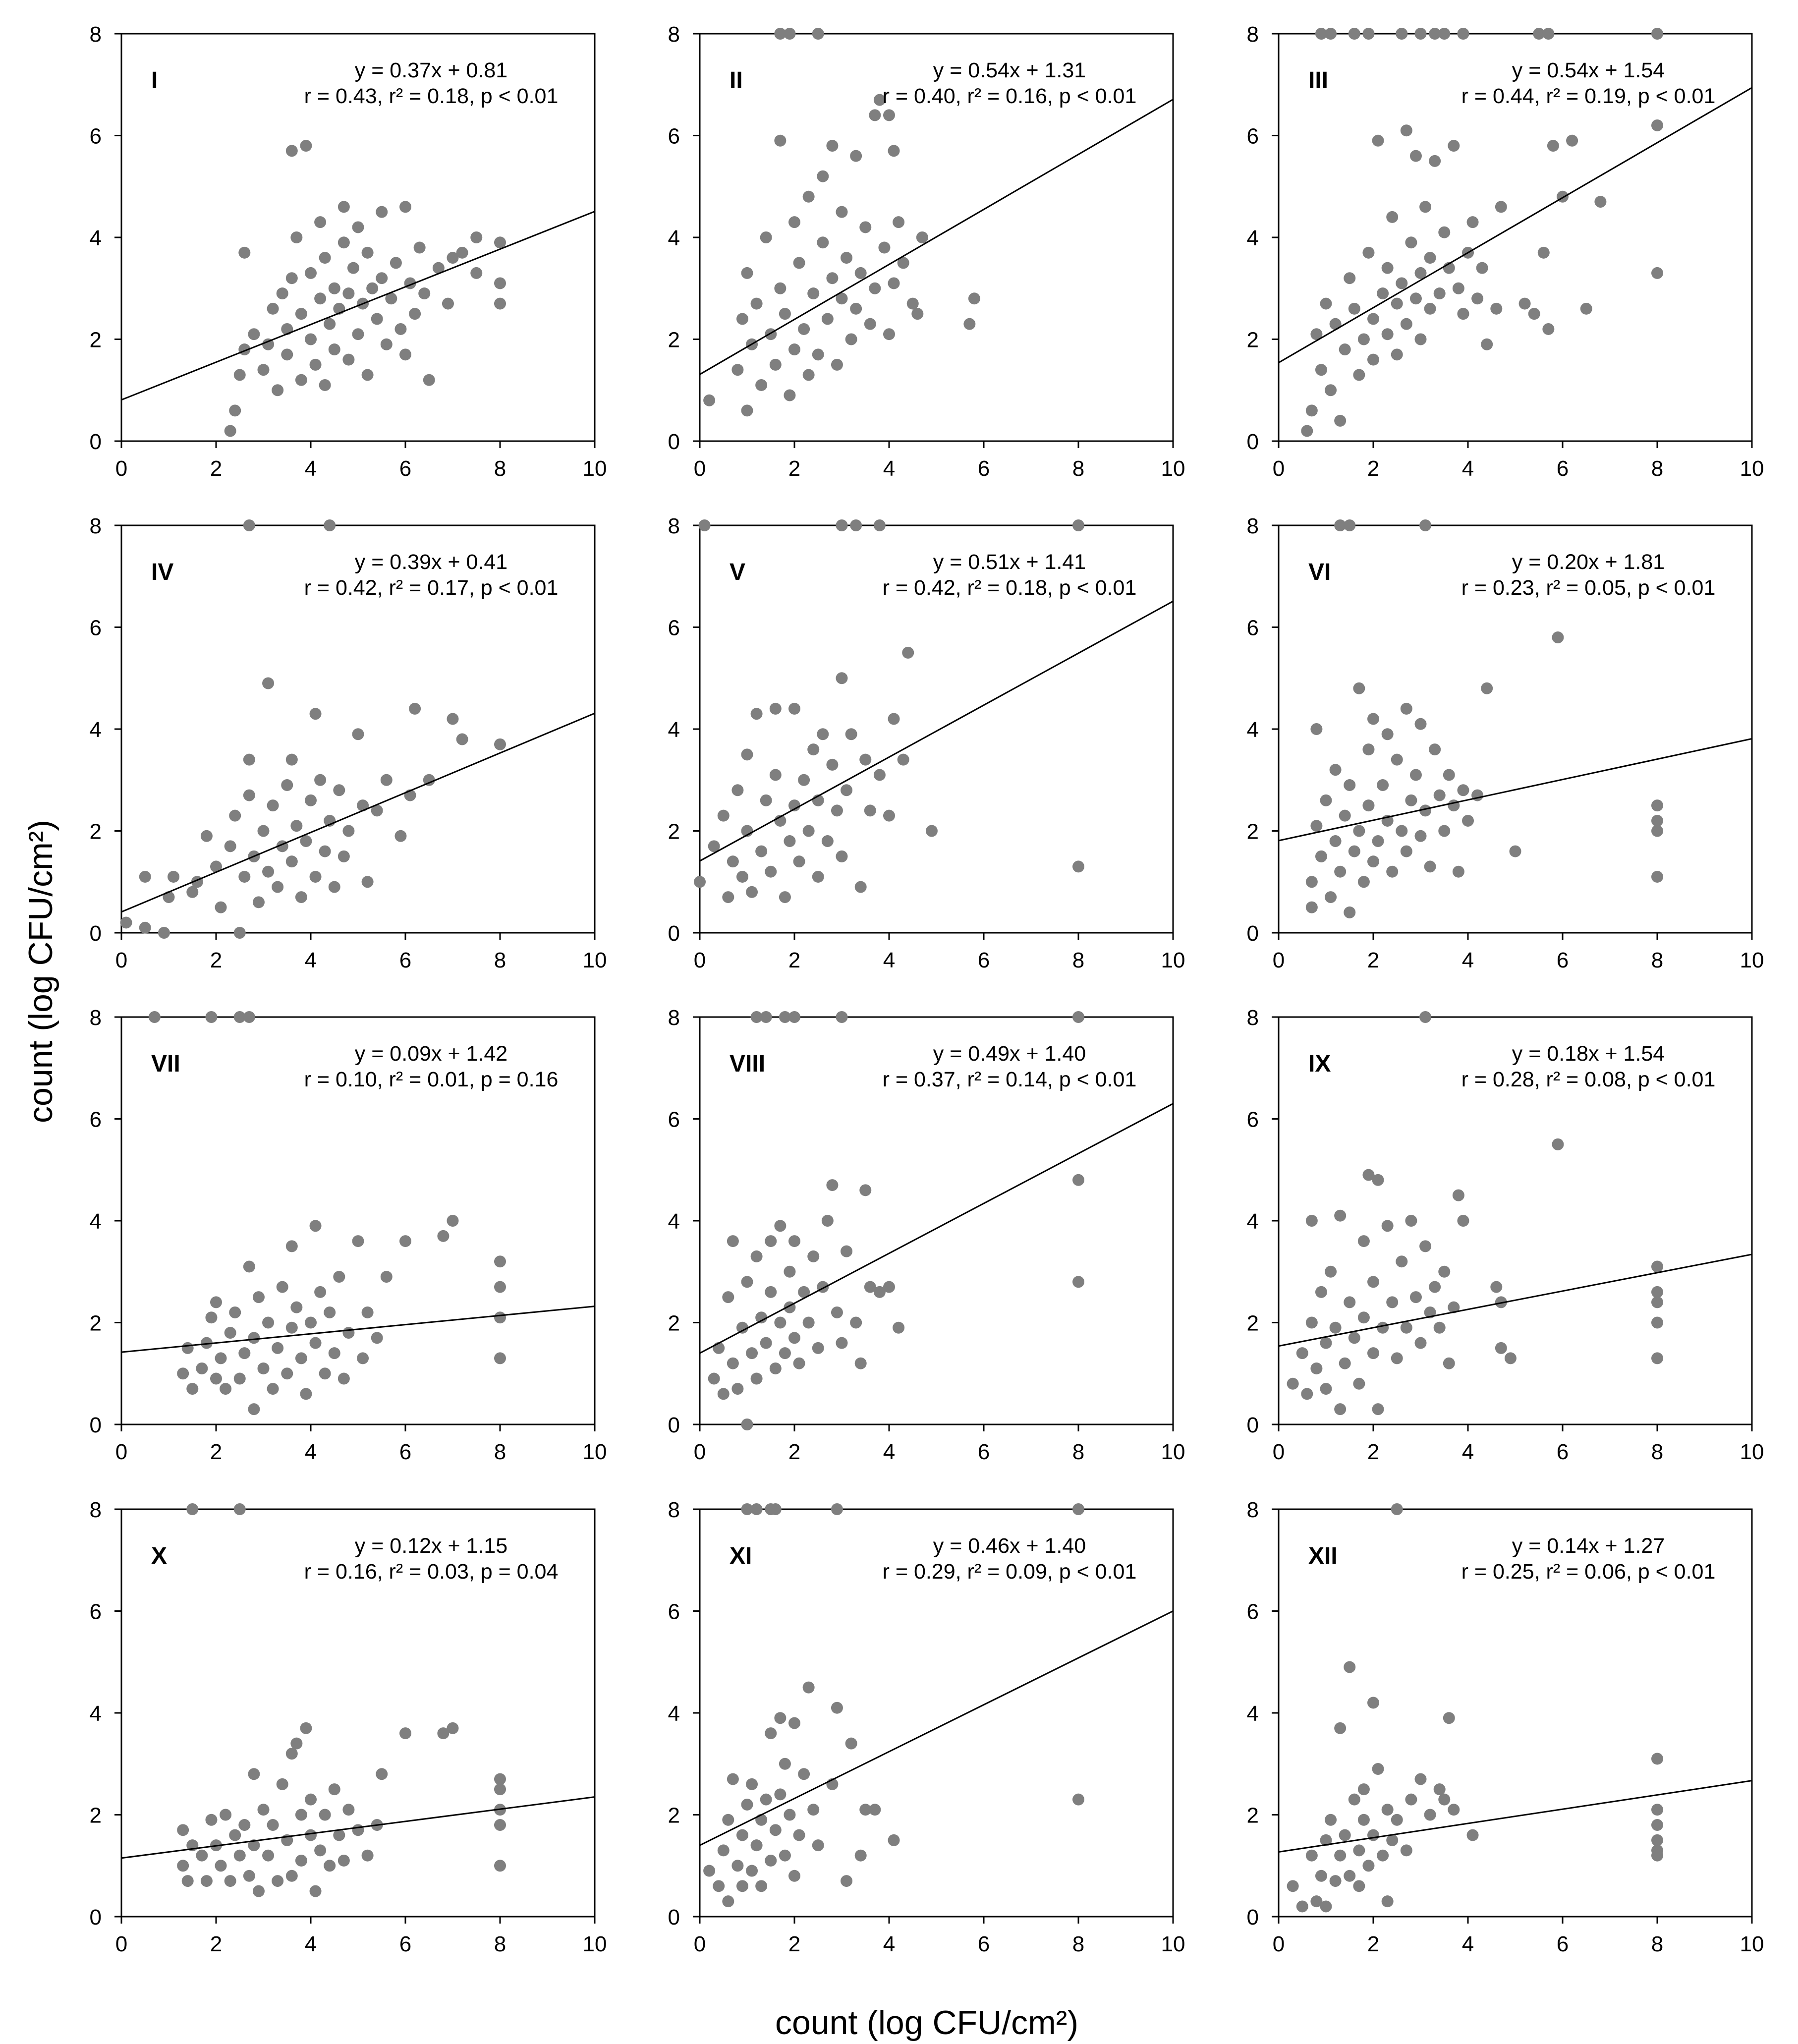 The image size is (1798, 2044). Describe the element at coordinates (1253, 1425) in the screenshot. I see `y-tick-label: 0` at that location.